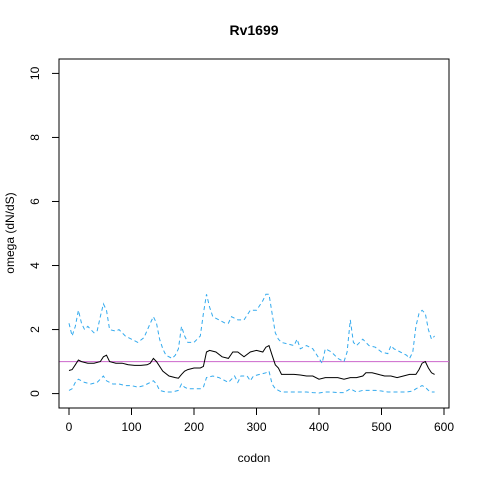  Describe the element at coordinates (35, 393) in the screenshot. I see `y-tick-label: 0` at that location.